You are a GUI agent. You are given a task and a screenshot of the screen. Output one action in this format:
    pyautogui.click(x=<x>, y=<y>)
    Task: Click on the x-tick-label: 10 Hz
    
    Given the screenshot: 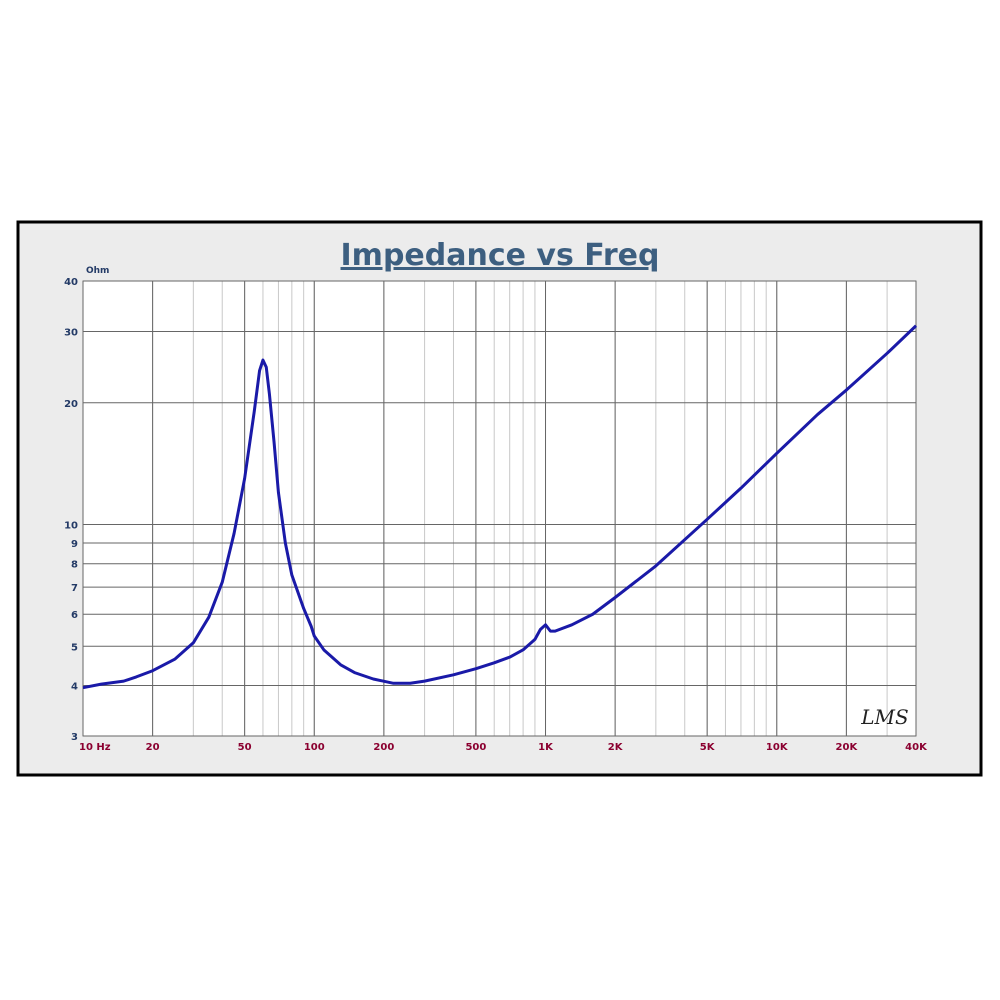 What is the action you would take?
    pyautogui.click(x=95, y=747)
    